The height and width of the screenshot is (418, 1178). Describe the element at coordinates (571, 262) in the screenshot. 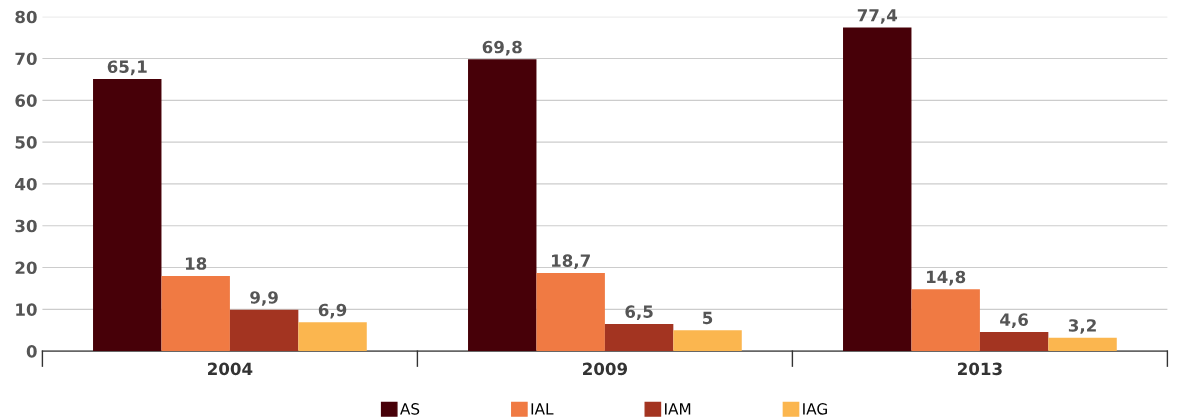

I see `data-label: 18,7` at that location.